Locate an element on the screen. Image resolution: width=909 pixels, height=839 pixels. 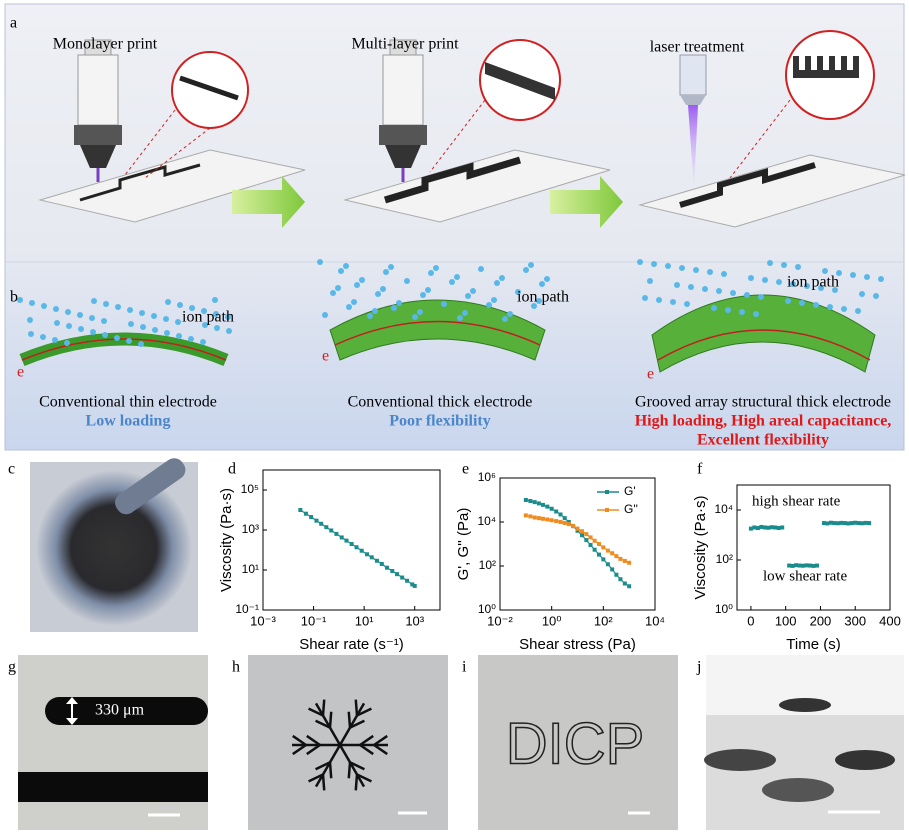
x-tick-label: 100 is located at coordinates (786, 620).